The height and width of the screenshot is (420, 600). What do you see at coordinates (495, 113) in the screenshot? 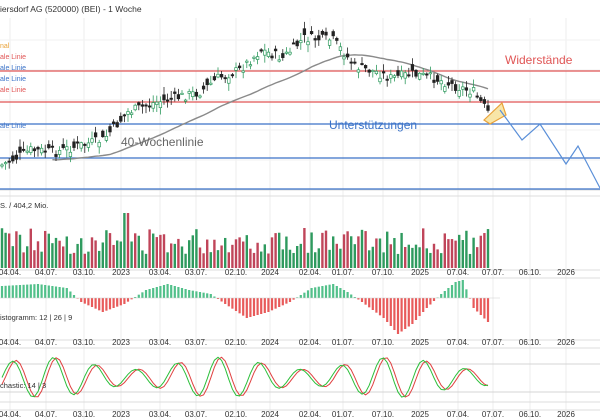
I see `price-channel` at bounding box center [495, 113].